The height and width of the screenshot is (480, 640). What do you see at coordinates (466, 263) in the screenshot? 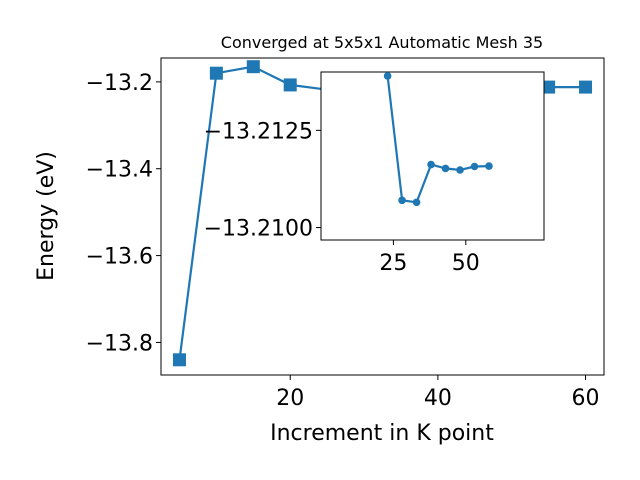
I see `inset-x-tick-label: 50` at bounding box center [466, 263].